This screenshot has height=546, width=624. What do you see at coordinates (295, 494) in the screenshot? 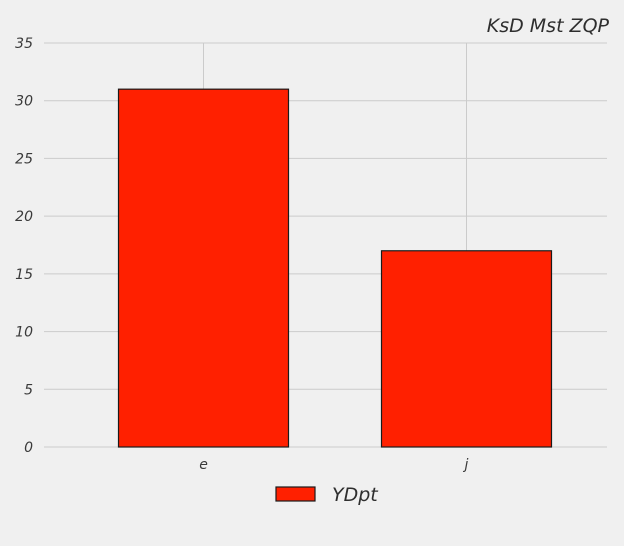
I see `legend-swatch-ydpt` at bounding box center [295, 494].